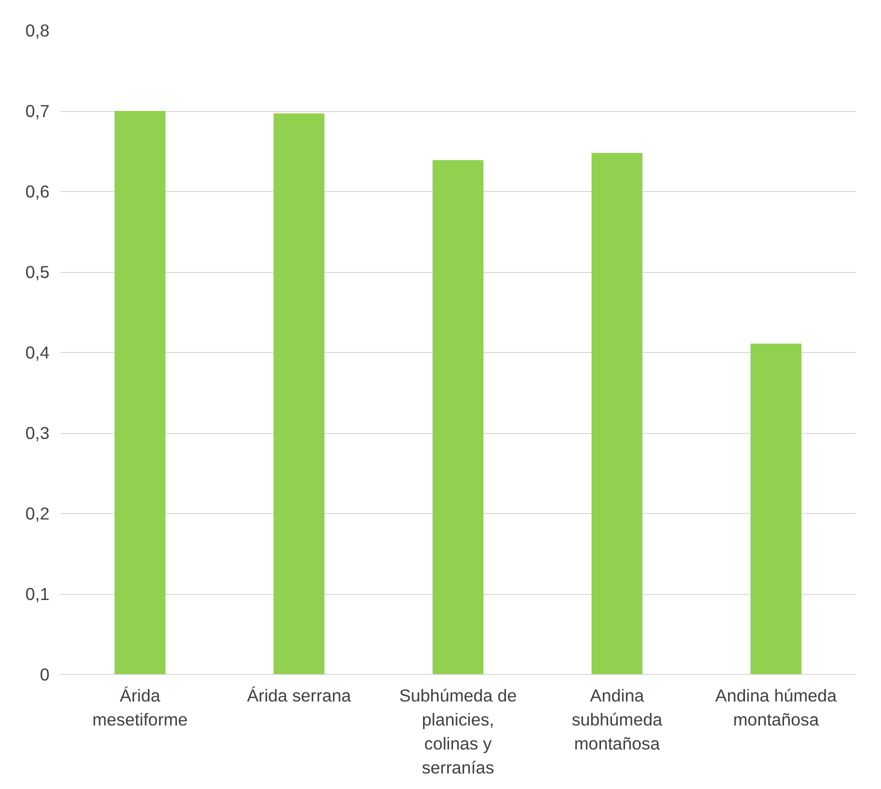 The height and width of the screenshot is (789, 881). Describe the element at coordinates (37, 30) in the screenshot. I see `y-tick-label: 0,8` at that location.